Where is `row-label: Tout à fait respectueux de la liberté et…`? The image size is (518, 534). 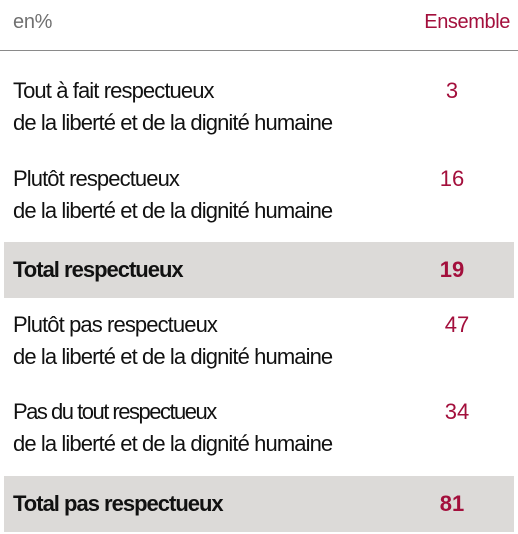 row-label: Tout à fait respectueux de la liberté et… is located at coordinates (173, 107).